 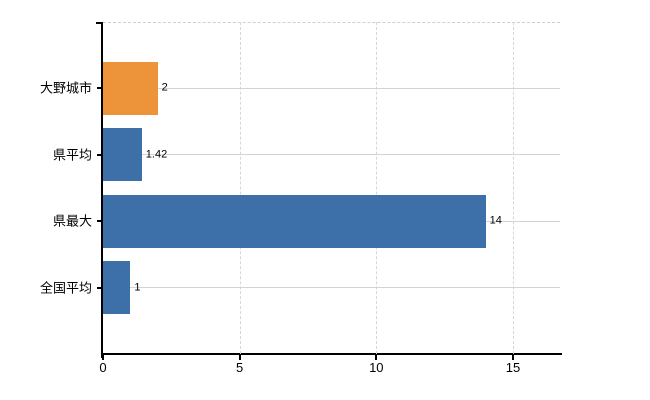 What do you see at coordinates (103, 367) in the screenshot?
I see `x-tick-label: 0` at bounding box center [103, 367].